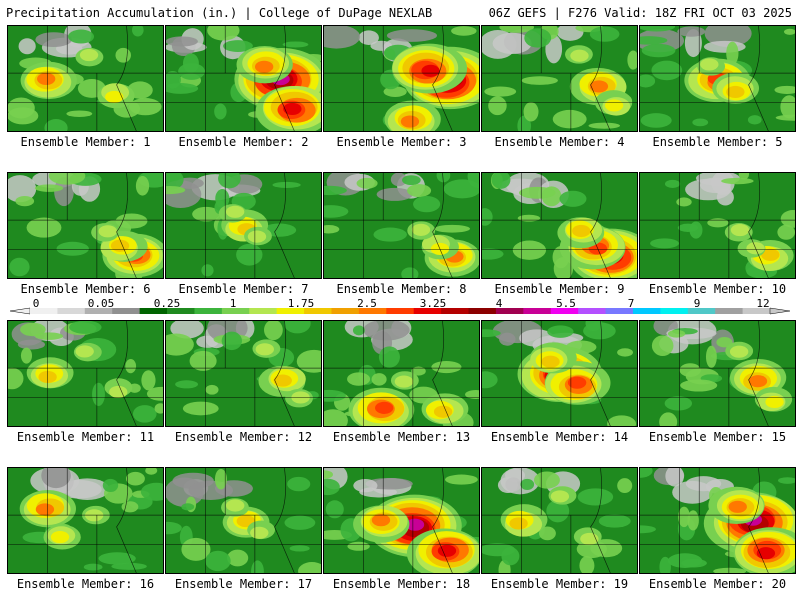 The width and height of the screenshot is (800, 600). Describe the element at coordinates (780, 311) in the screenshot. I see `colorbar-right-arrow` at that location.